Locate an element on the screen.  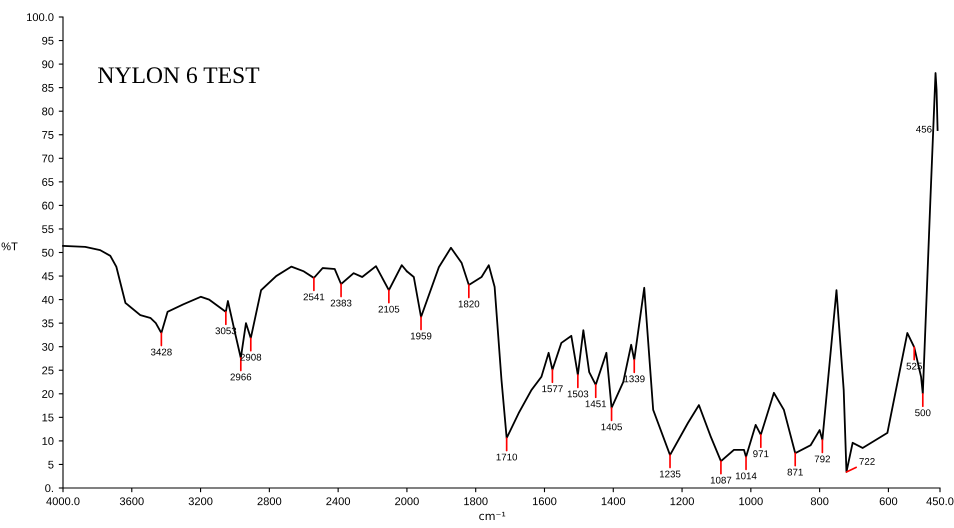
annotation: 2383 is located at coordinates (341, 303).